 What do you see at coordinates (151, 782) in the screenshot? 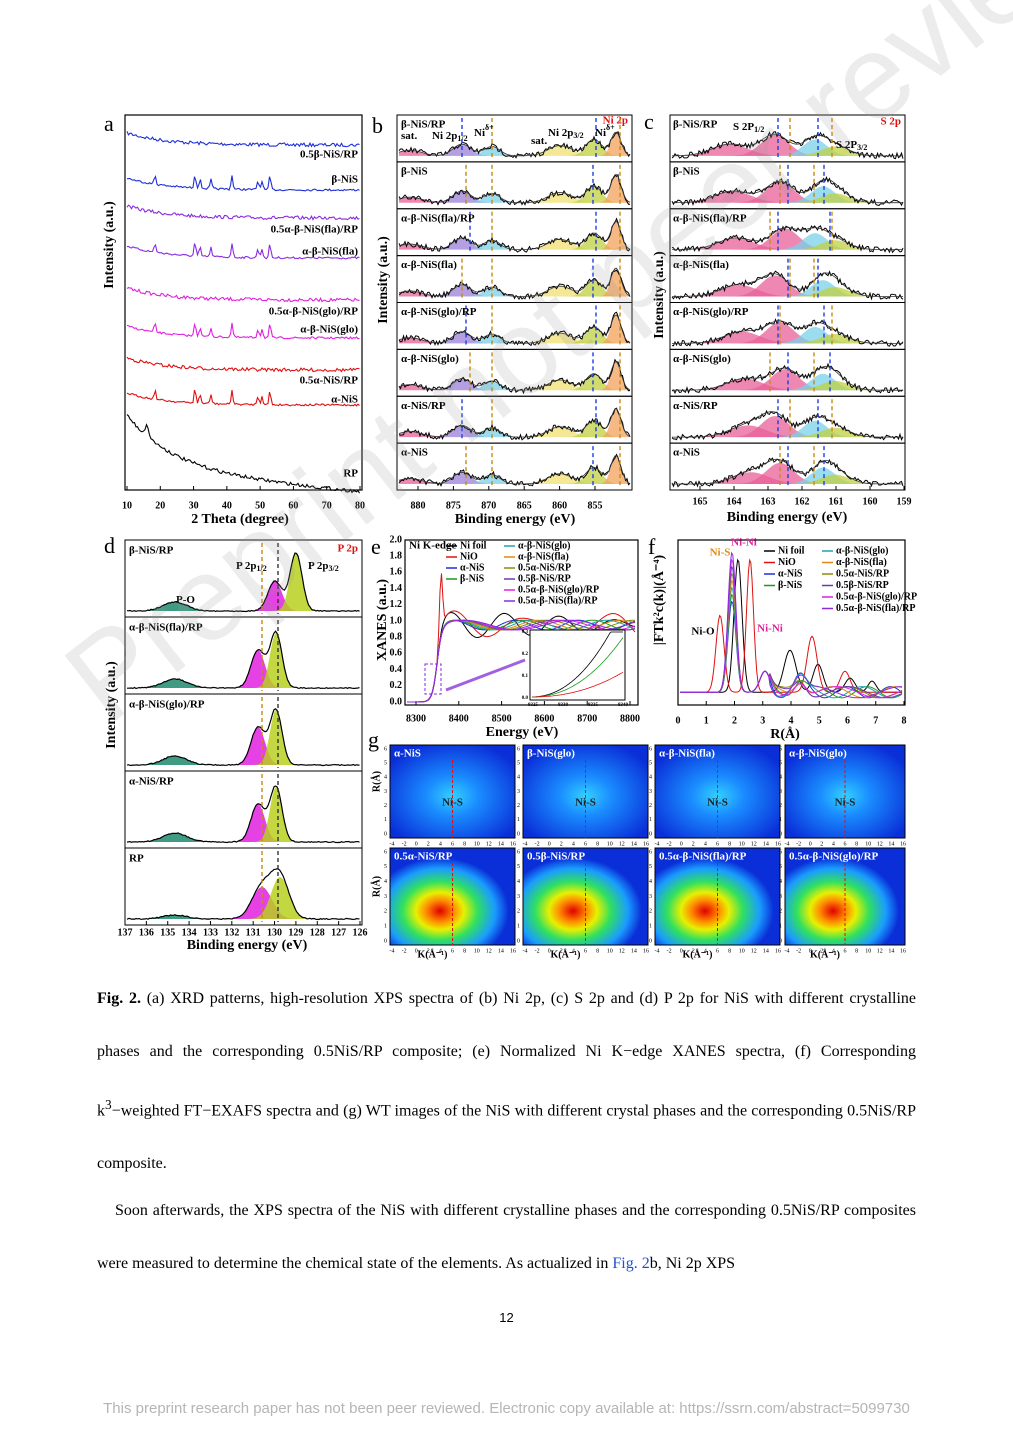
I see `row-label: α-NiS/RP` at bounding box center [151, 782].